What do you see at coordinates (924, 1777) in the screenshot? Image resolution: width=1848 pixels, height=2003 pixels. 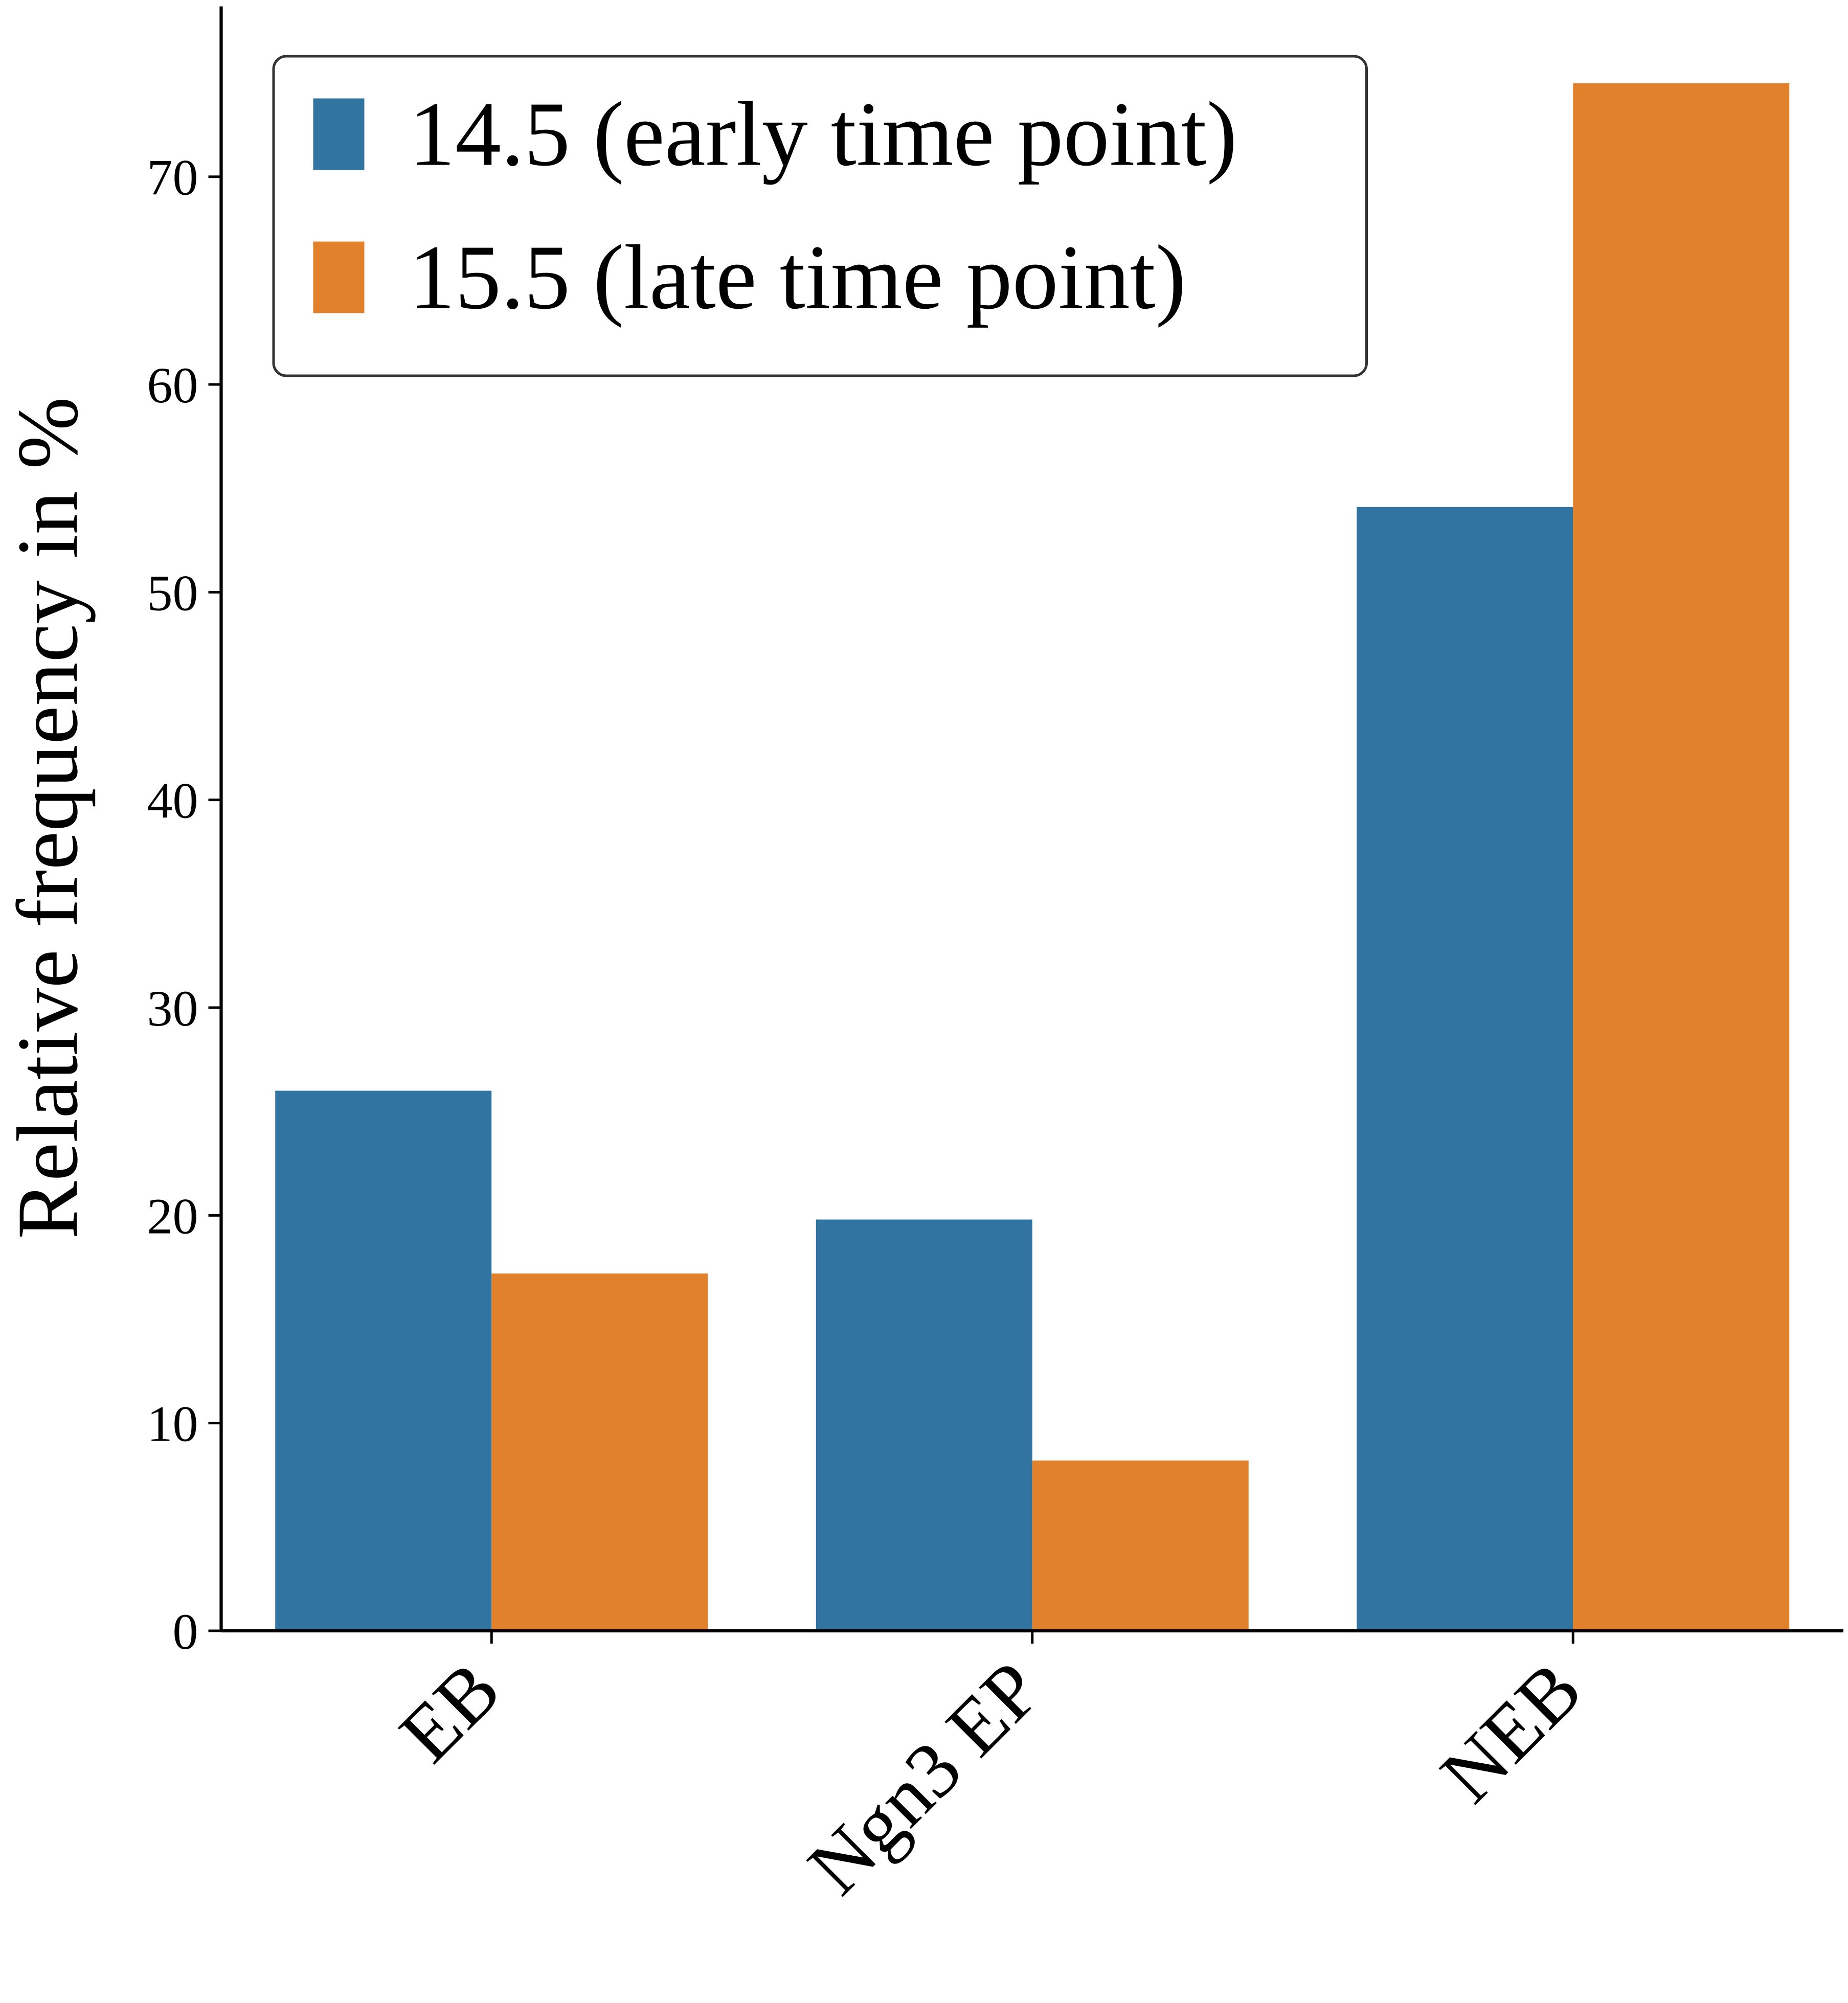 I see `x-tick-label: Ngn3 EP` at bounding box center [924, 1777].